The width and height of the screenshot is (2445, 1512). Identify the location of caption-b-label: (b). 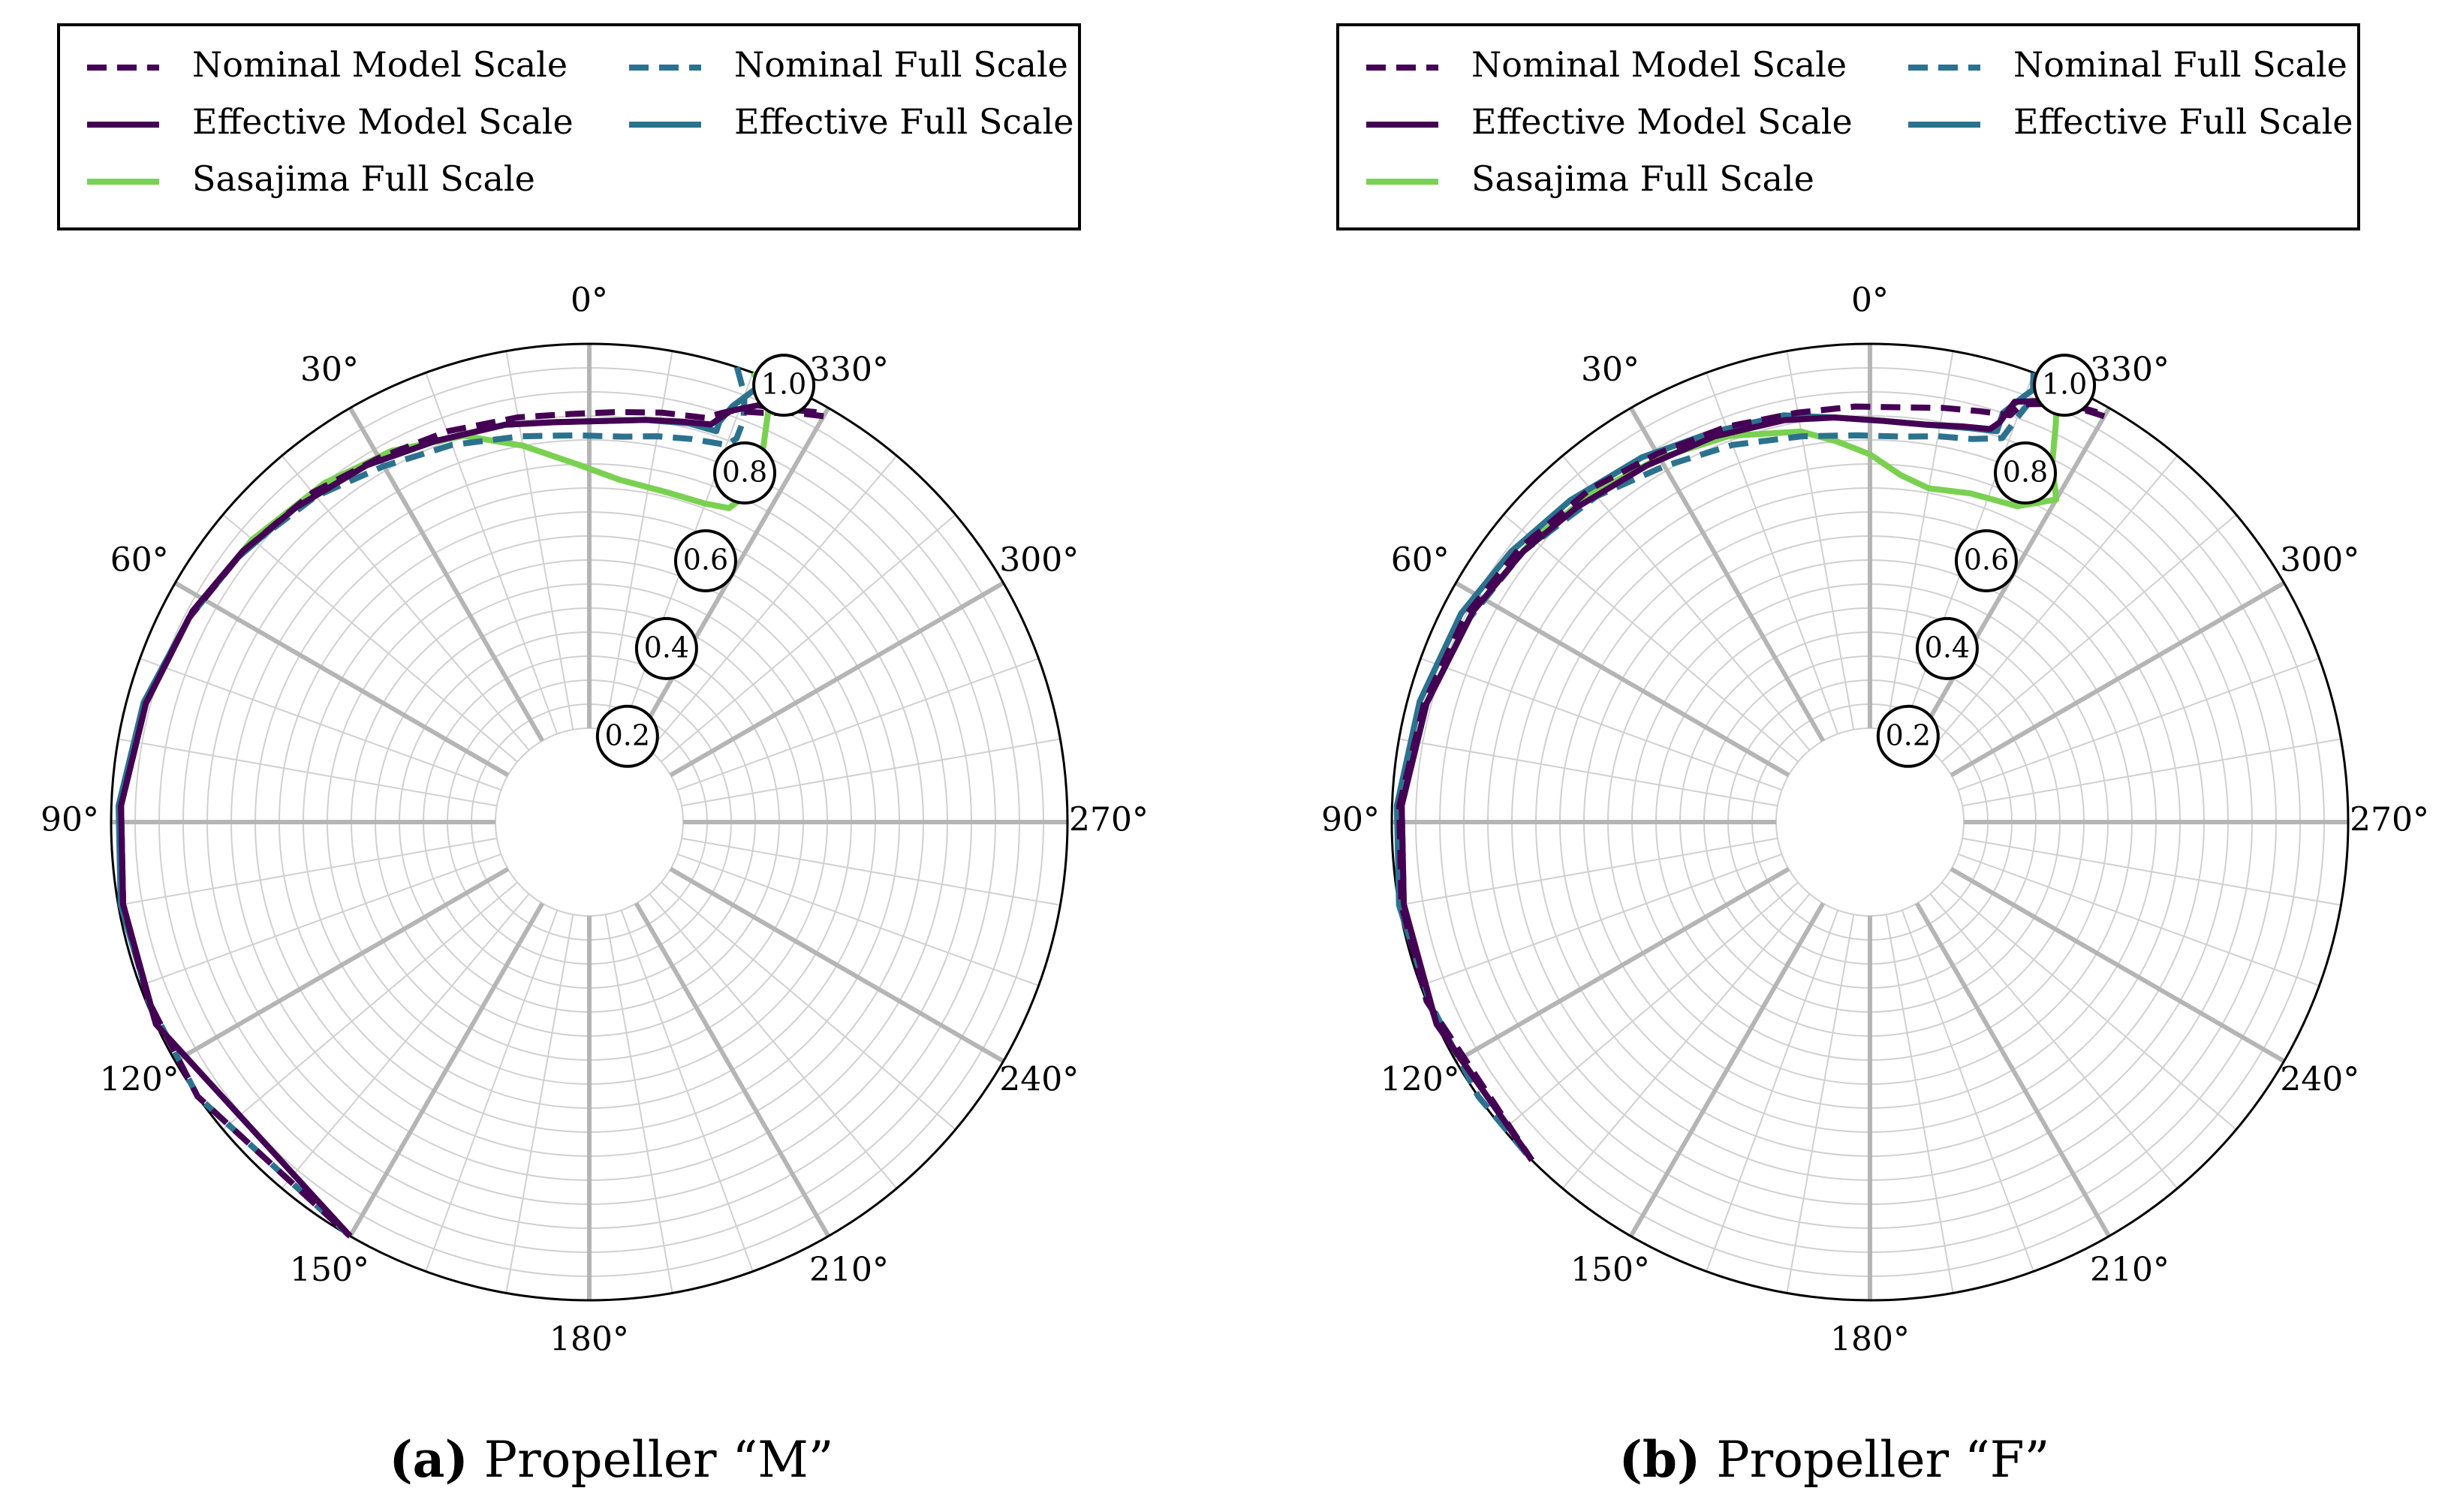
(1659, 1459).